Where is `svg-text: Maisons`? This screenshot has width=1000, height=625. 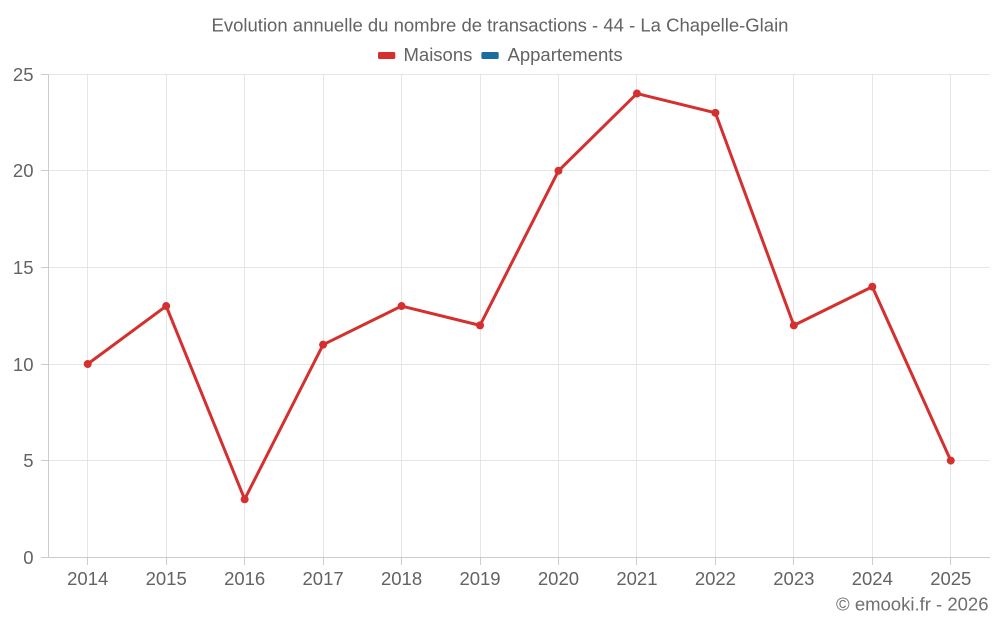
svg-text: Maisons is located at coordinates (438, 54).